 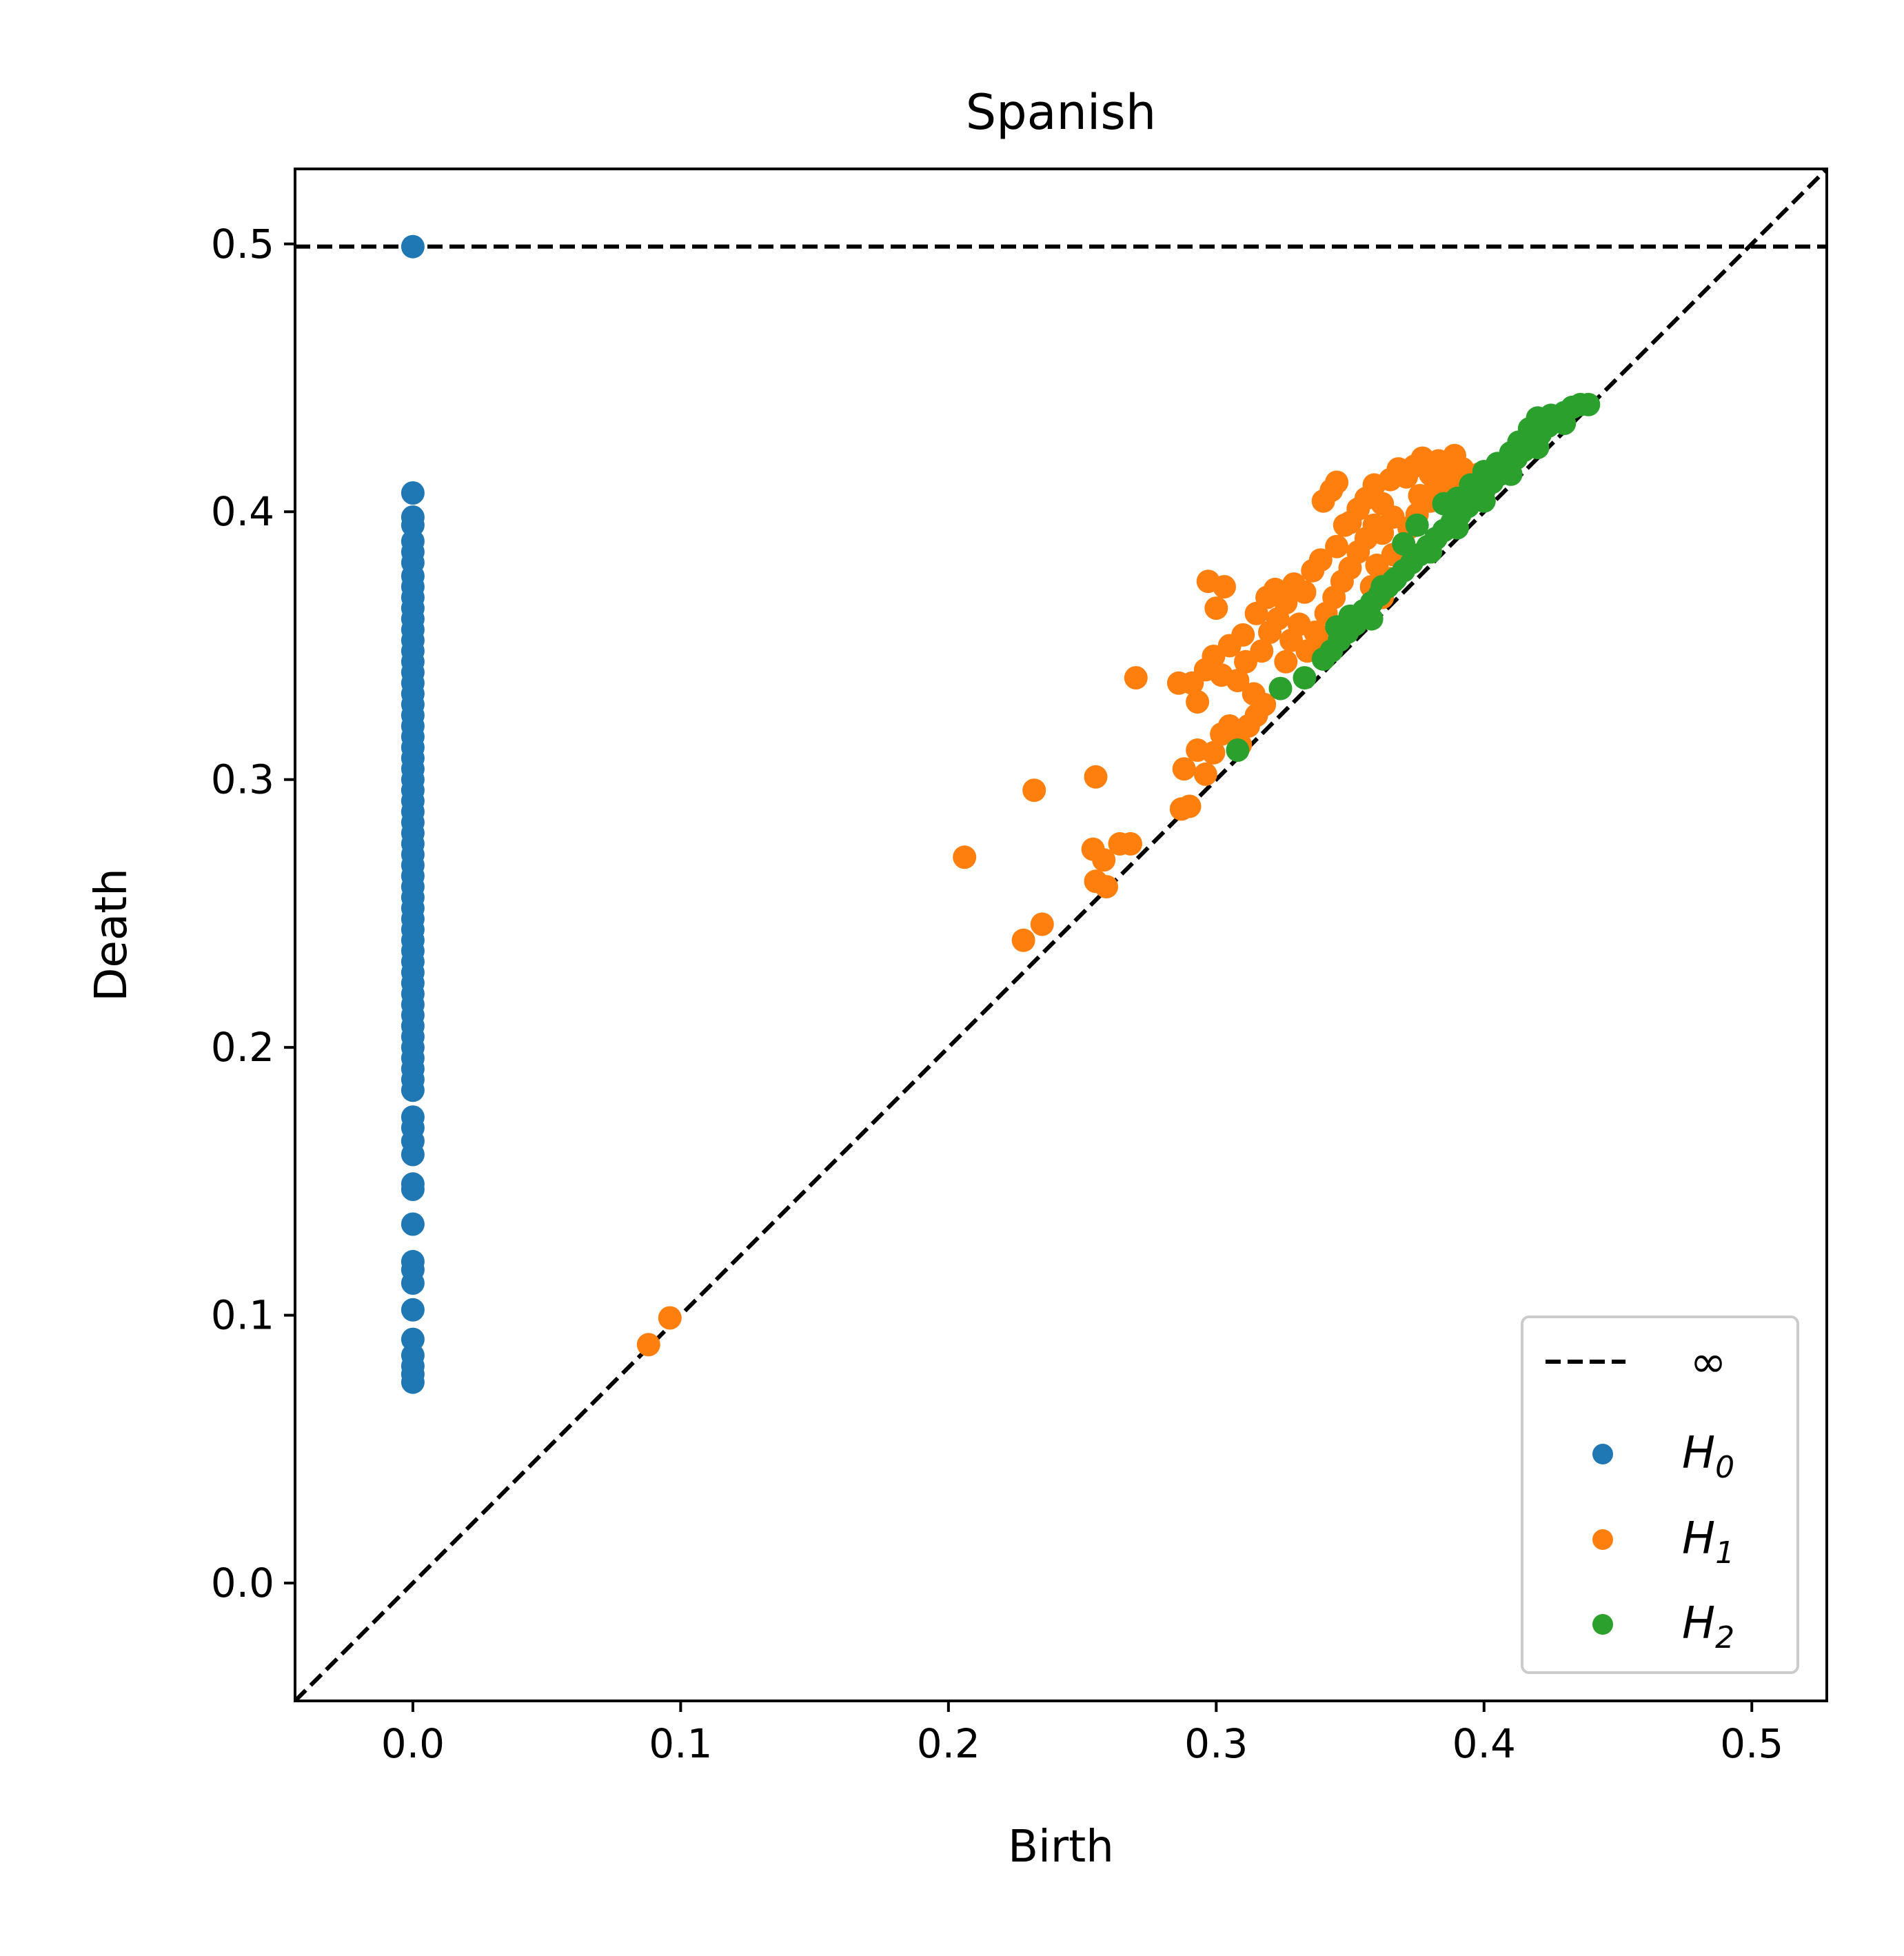 What do you see at coordinates (413, 1743) in the screenshot?
I see `x-tick-label: 0.0` at bounding box center [413, 1743].